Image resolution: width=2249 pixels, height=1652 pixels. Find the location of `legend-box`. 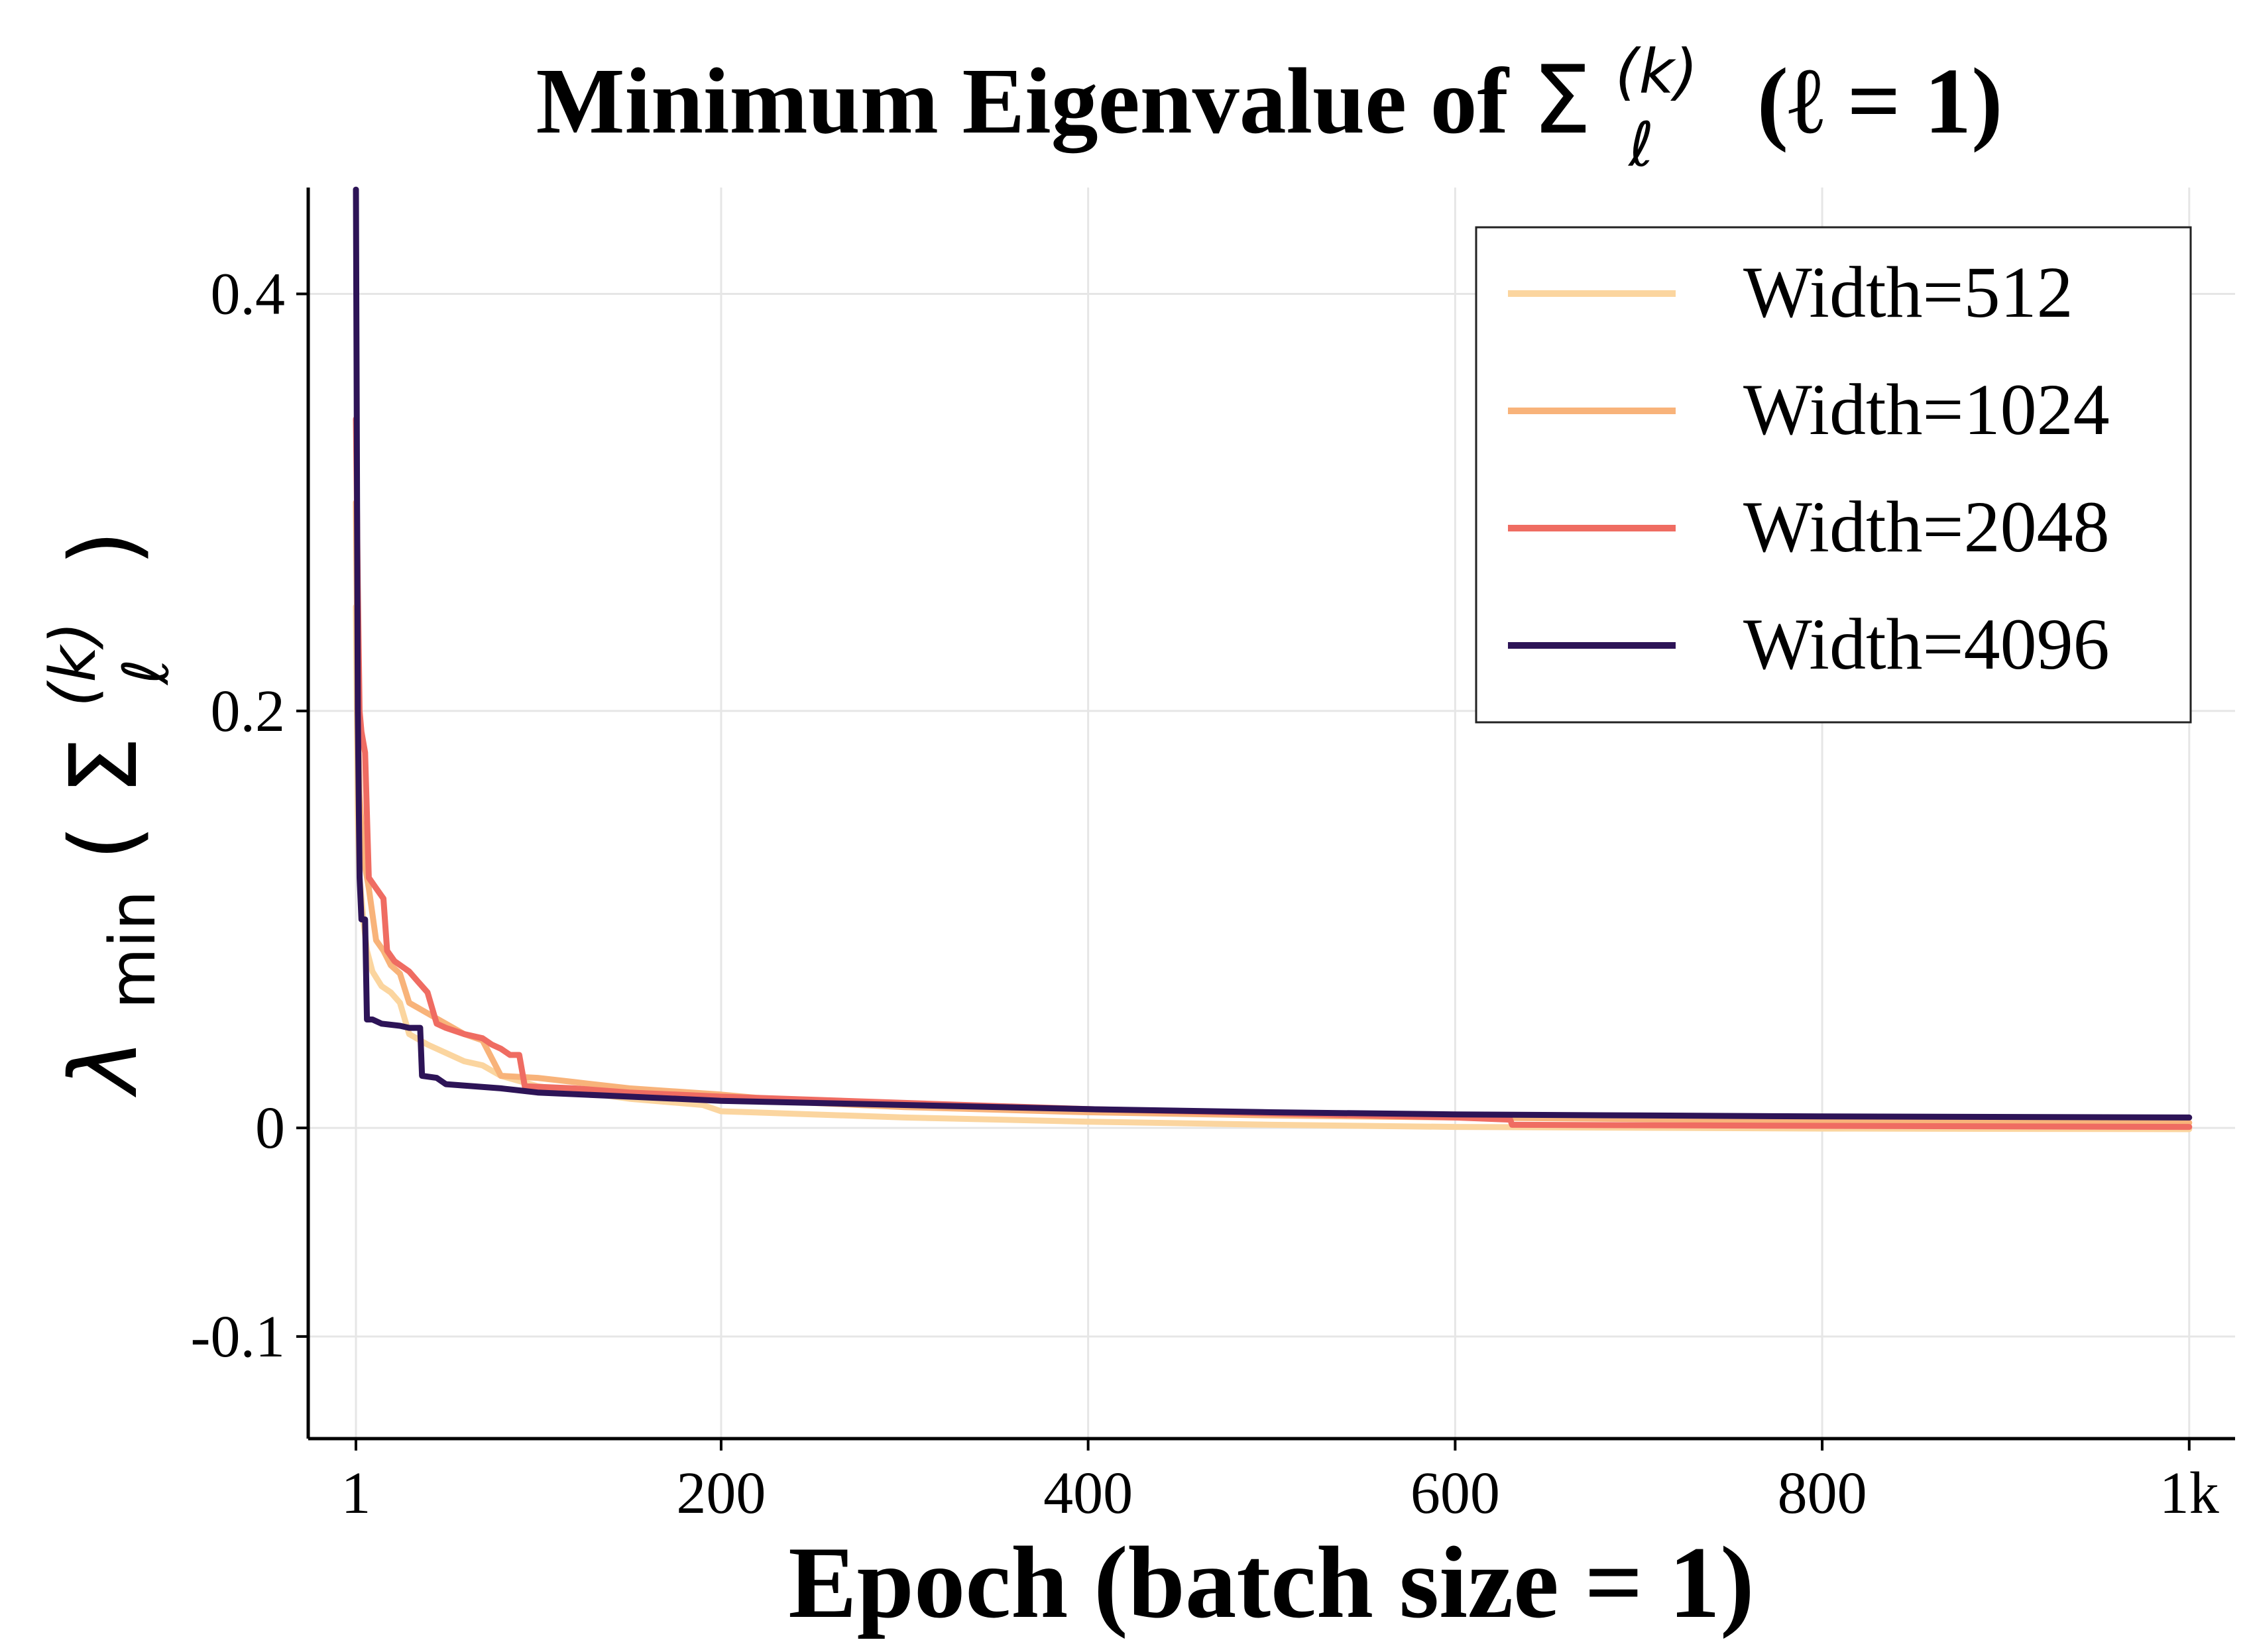

legend-box is located at coordinates (1834, 475).